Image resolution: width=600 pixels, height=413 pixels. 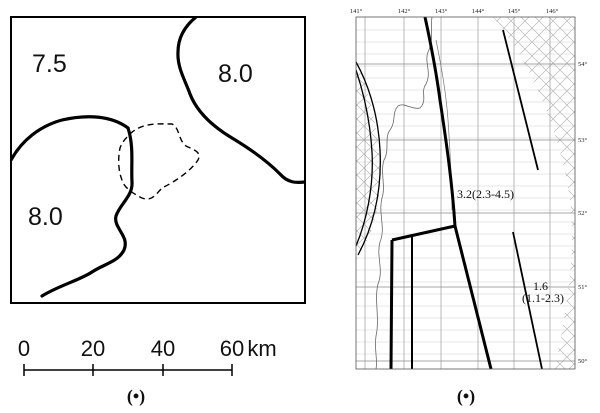 I want to click on fault-segment-link, so click(x=423, y=233).